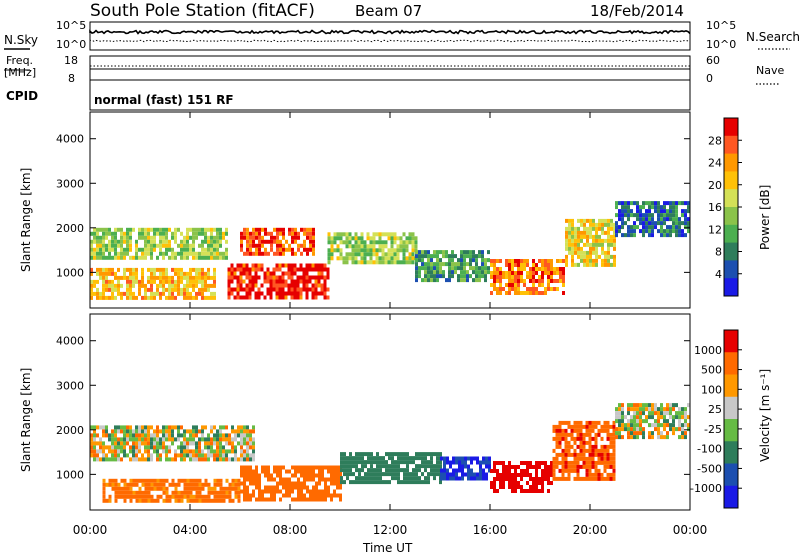 The width and height of the screenshot is (800, 554). I want to click on nsearch-label: N.Search, so click(773, 37).